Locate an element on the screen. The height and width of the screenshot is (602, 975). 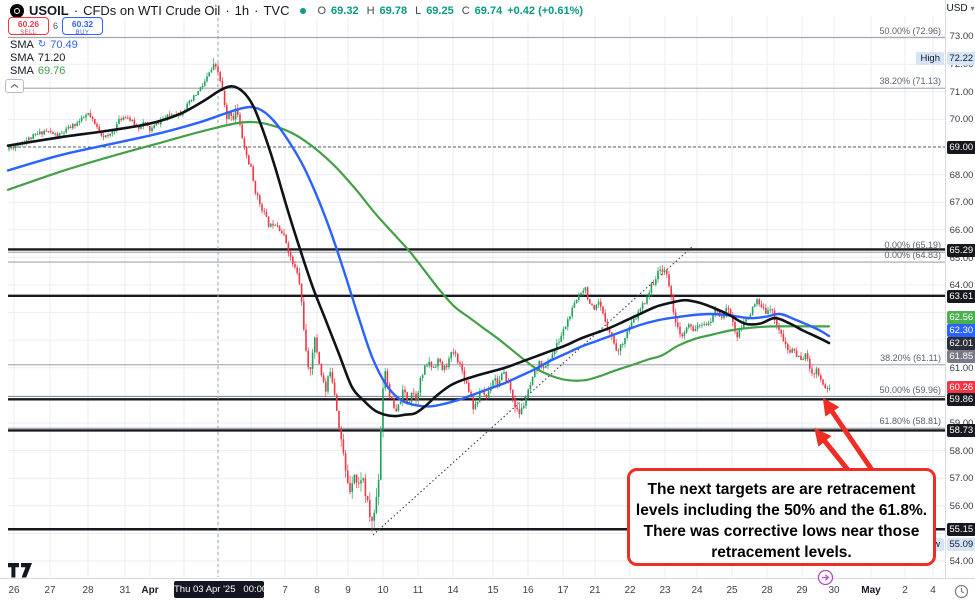
legend-row-sma2: SMA 71.20 is located at coordinates (44, 57).